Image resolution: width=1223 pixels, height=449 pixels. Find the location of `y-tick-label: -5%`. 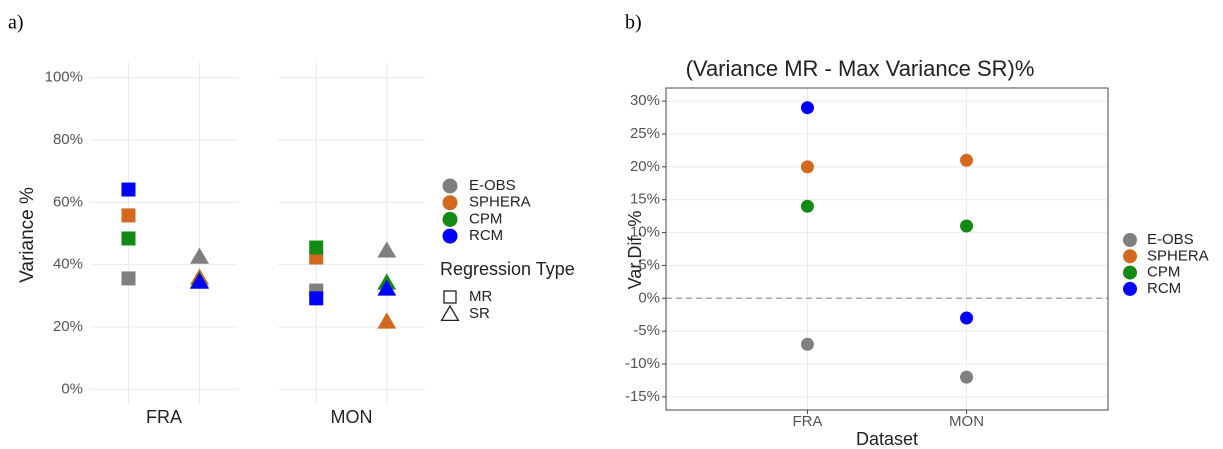

y-tick-label: -5% is located at coordinates (646, 330).